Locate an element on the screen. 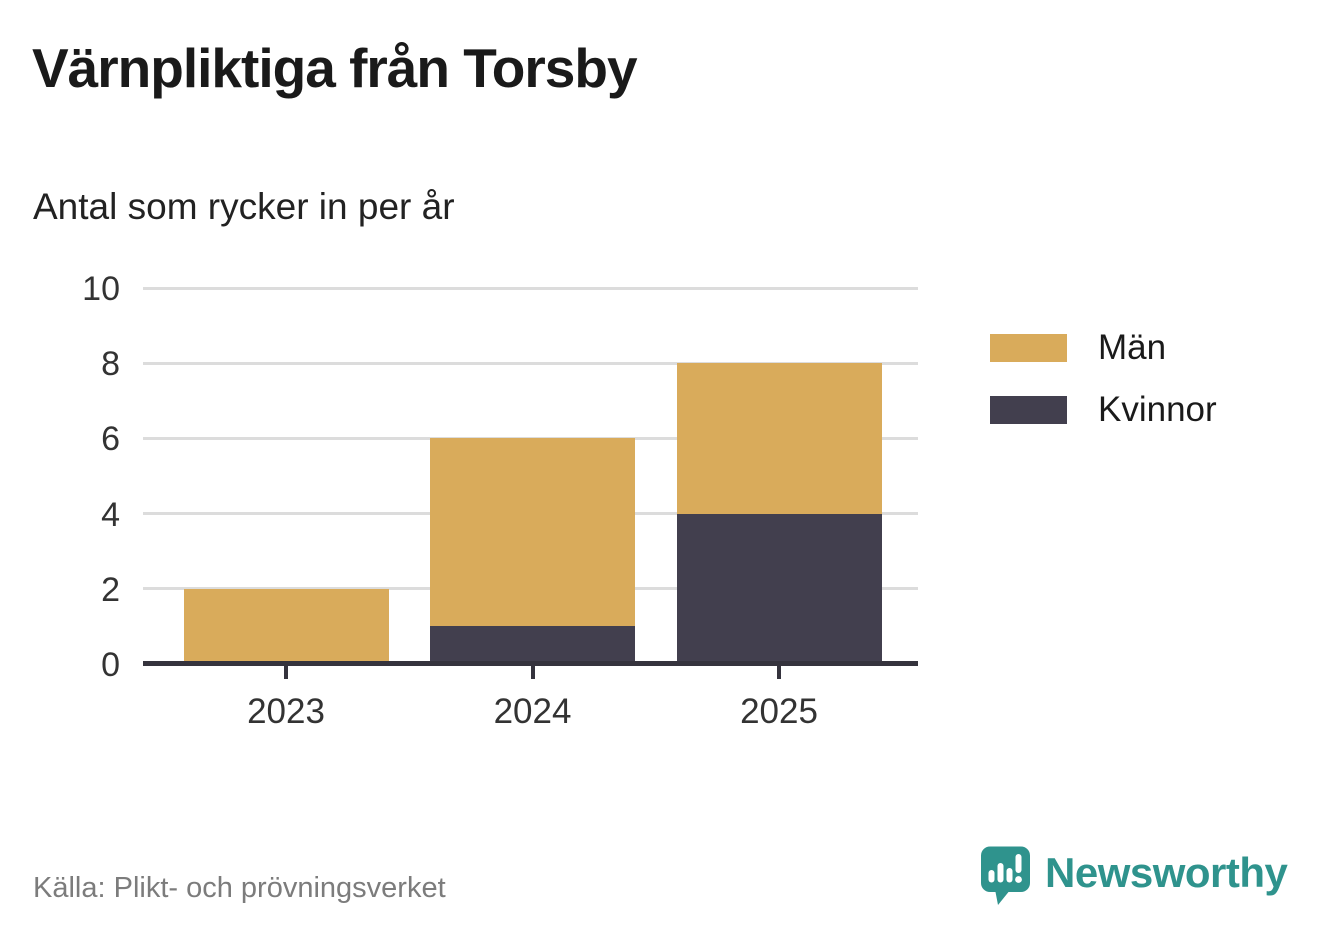  y-tick-label: 6 is located at coordinates (110, 439).